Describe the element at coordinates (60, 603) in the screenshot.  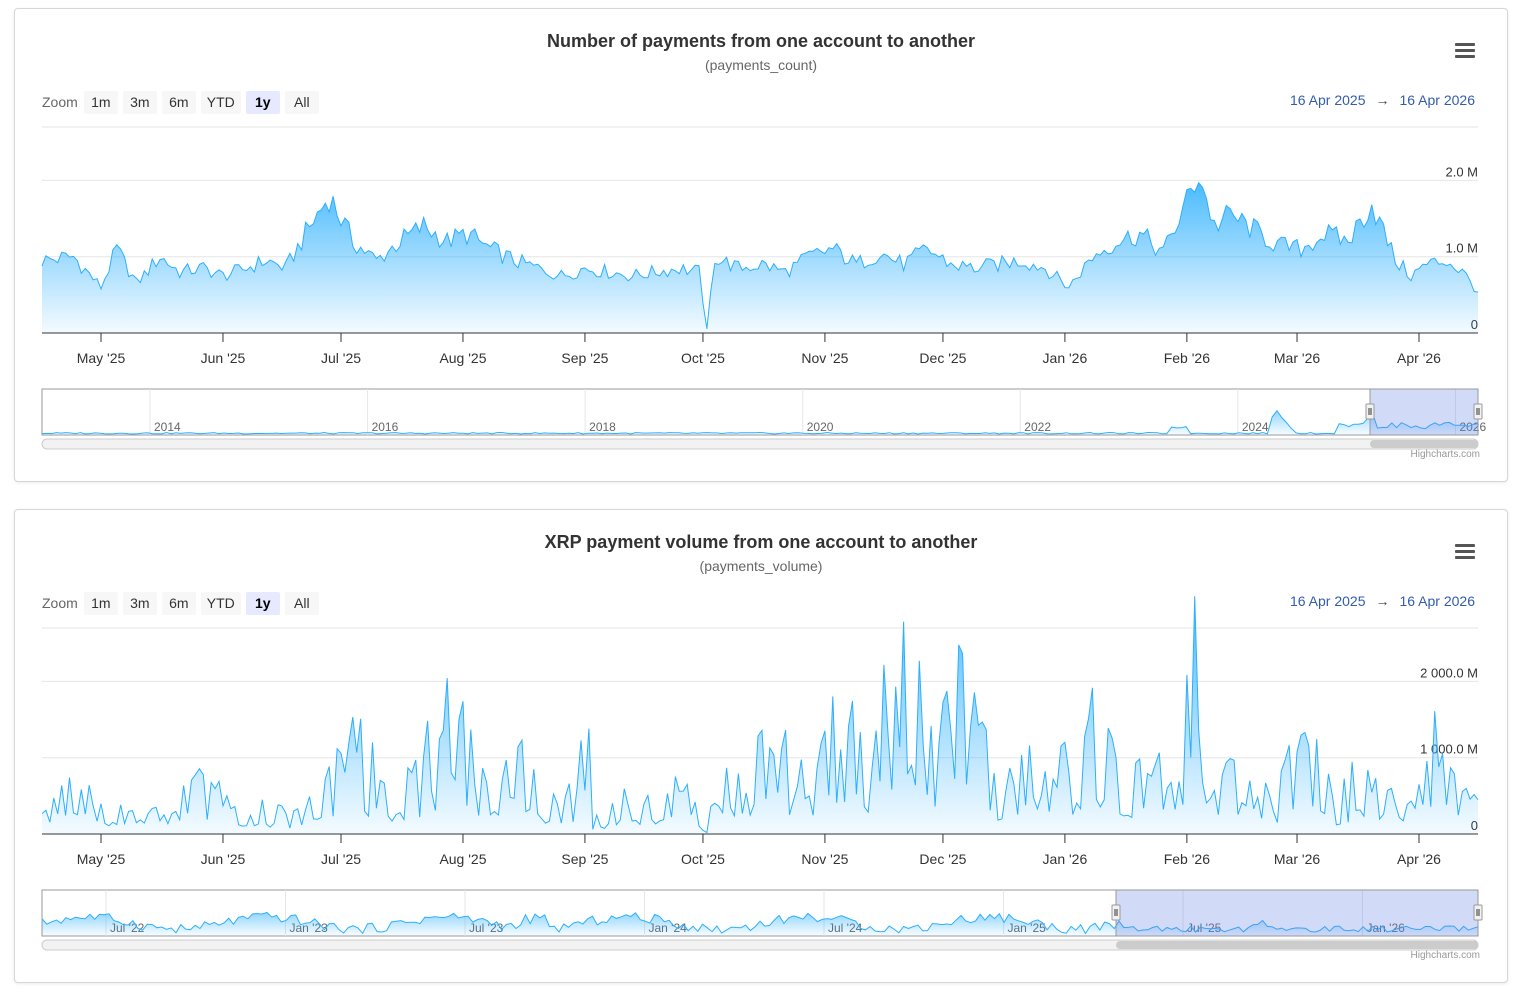
I see `zoom-label: Zoom` at that location.